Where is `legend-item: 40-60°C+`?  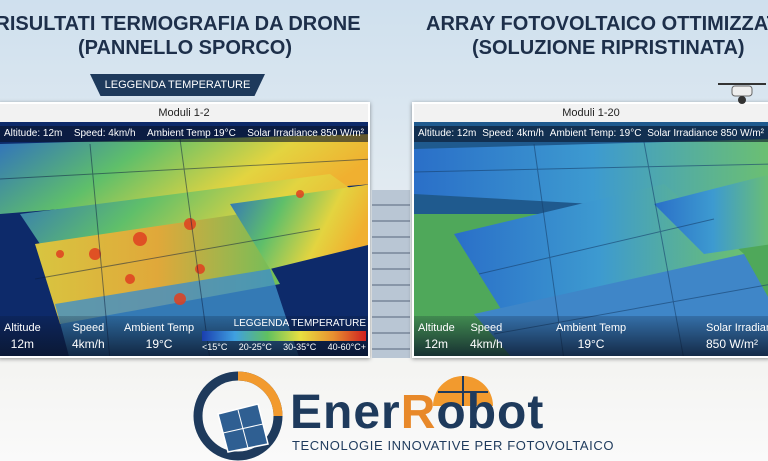
legend-item: 40-60°C+ is located at coordinates (346, 347).